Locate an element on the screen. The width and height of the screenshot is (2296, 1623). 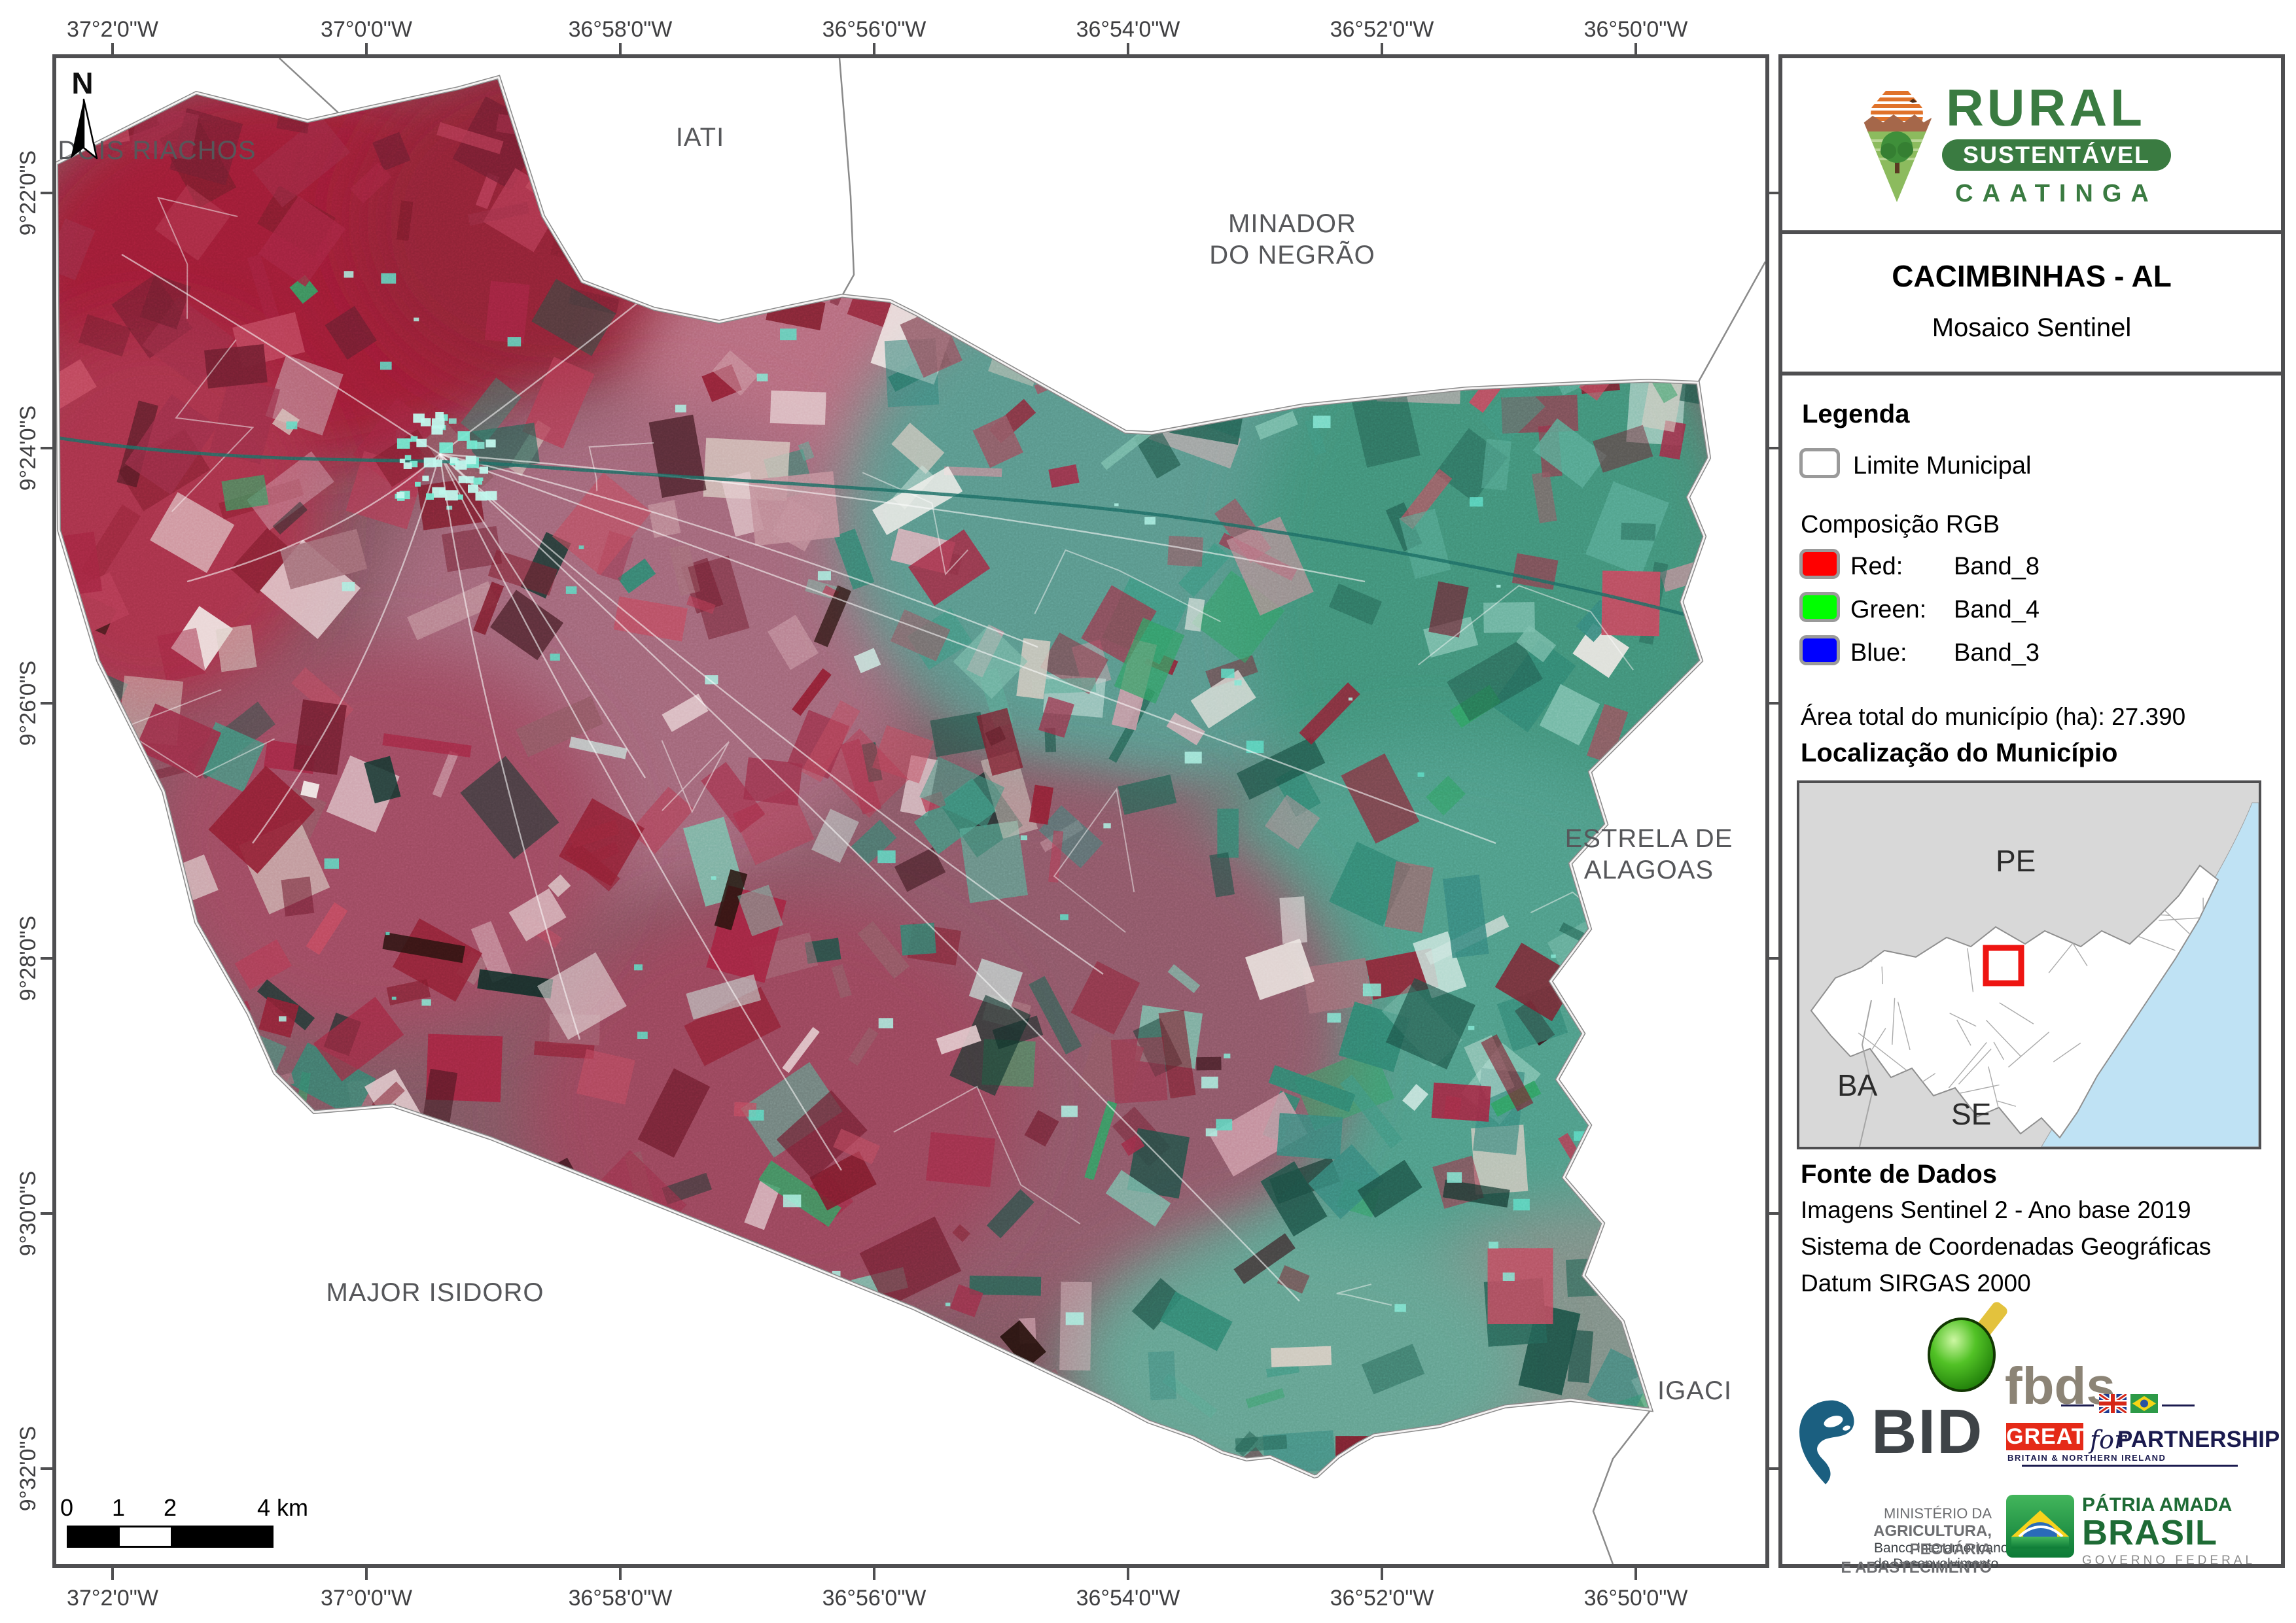
governo-federal-flag-icon is located at coordinates (2040, 1526).